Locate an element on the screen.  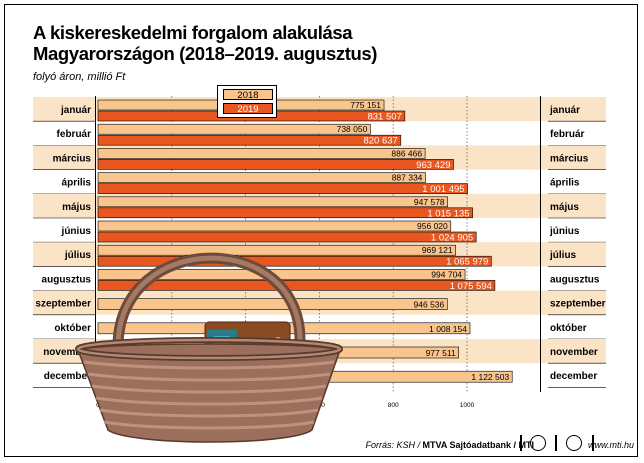
mti-logo-icon is located at coordinates (574, 443).